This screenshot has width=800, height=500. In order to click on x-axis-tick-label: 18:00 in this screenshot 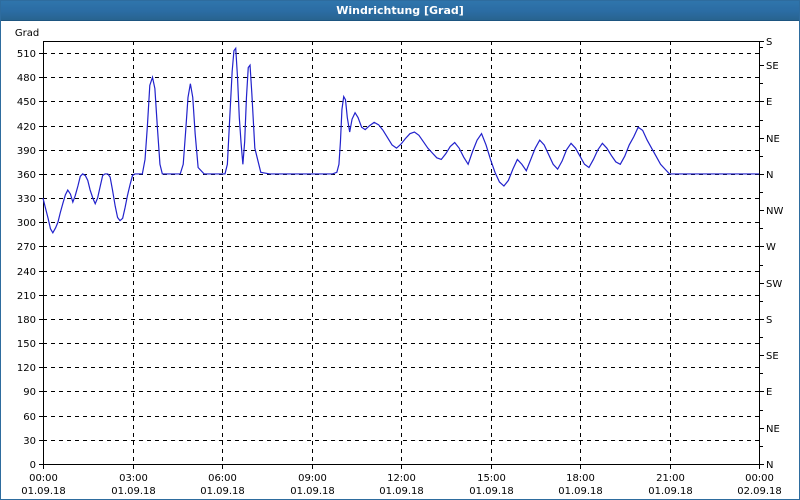, I will do `click(580, 478)`.